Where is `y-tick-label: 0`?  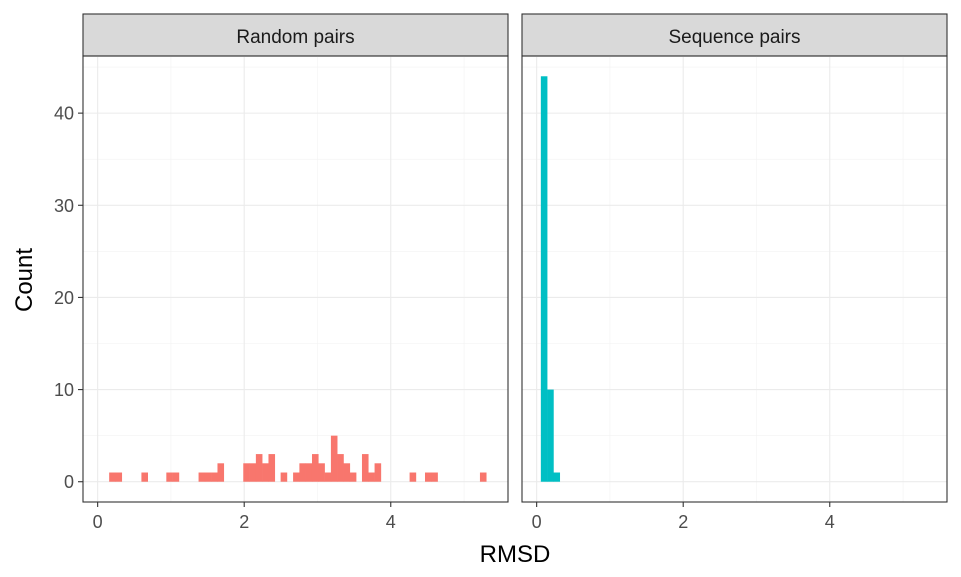
y-tick-label: 0 is located at coordinates (69, 482).